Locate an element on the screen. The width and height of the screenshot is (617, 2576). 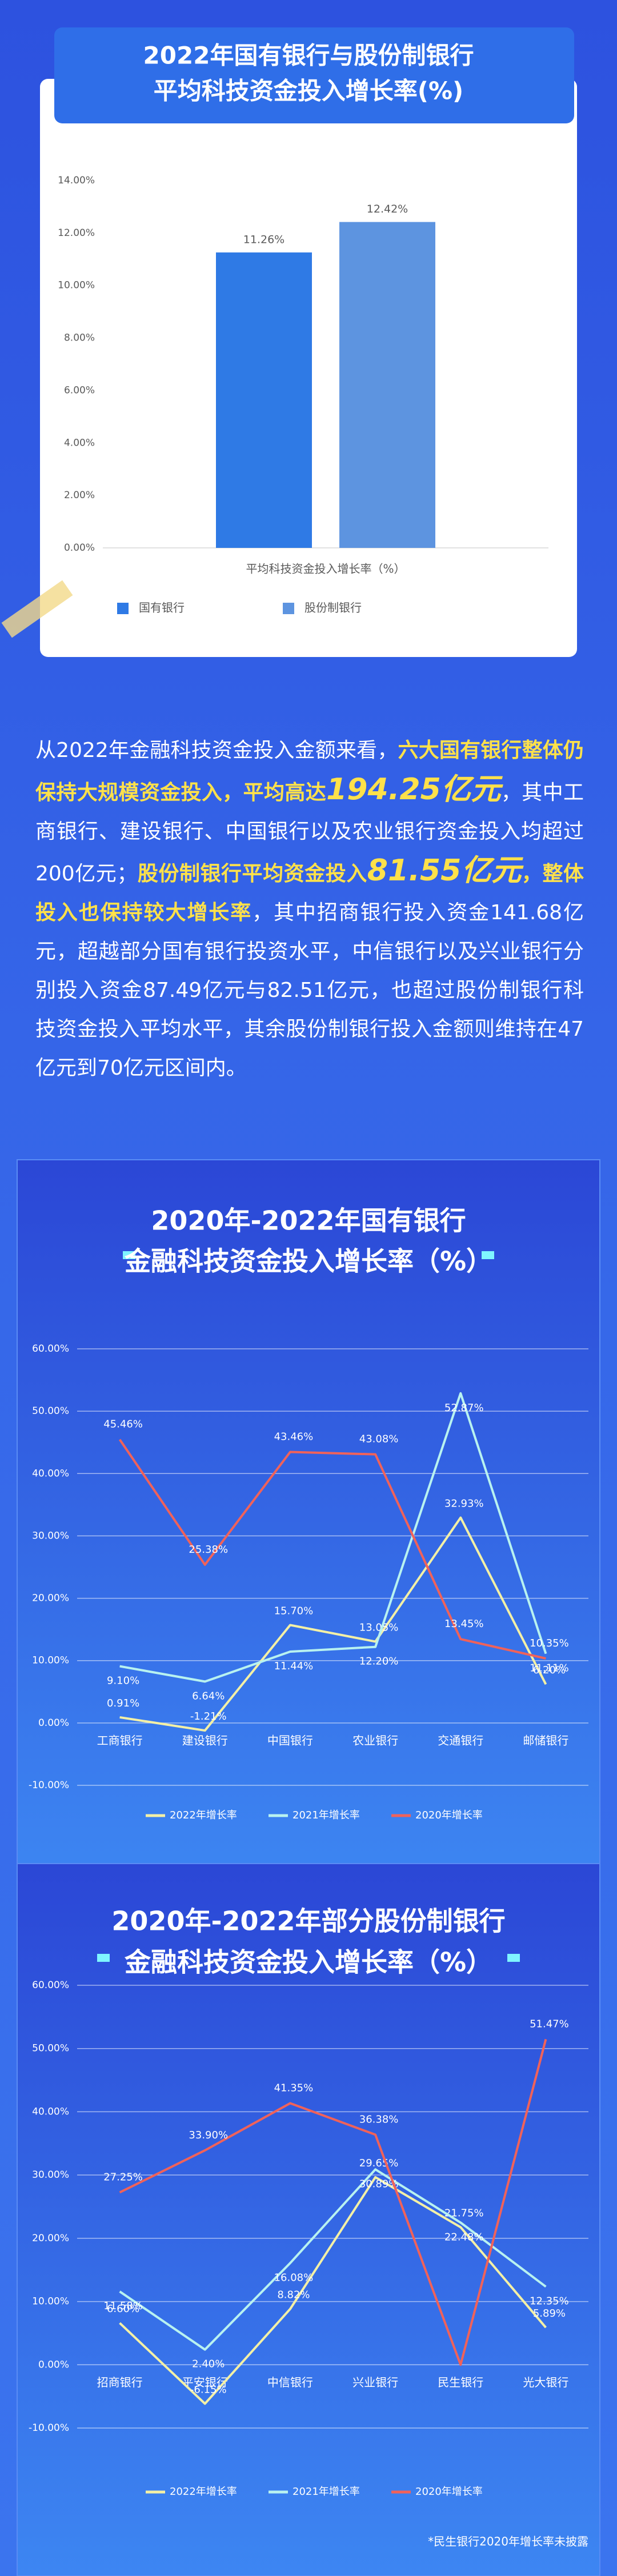
article-text: 194.25亿元 is located at coordinates (413, 789).